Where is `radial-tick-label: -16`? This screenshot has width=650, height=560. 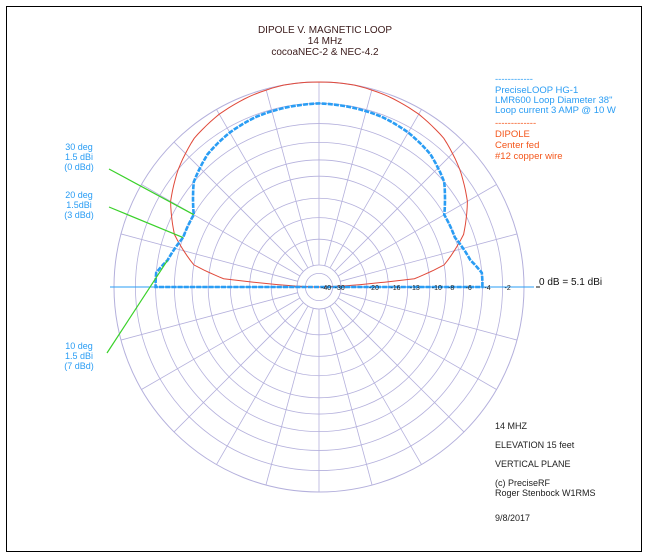 radial-tick-label: -16 is located at coordinates (395, 288).